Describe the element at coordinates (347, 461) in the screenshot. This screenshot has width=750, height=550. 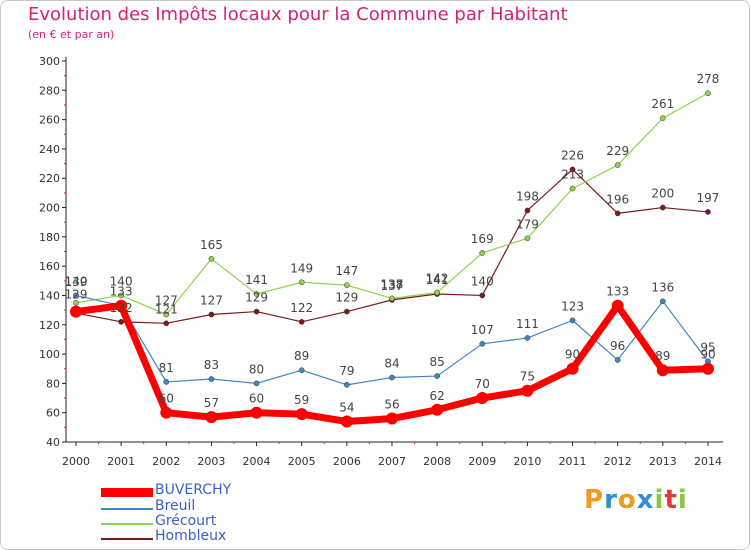
I see `x-tick-label: 2006` at that location.